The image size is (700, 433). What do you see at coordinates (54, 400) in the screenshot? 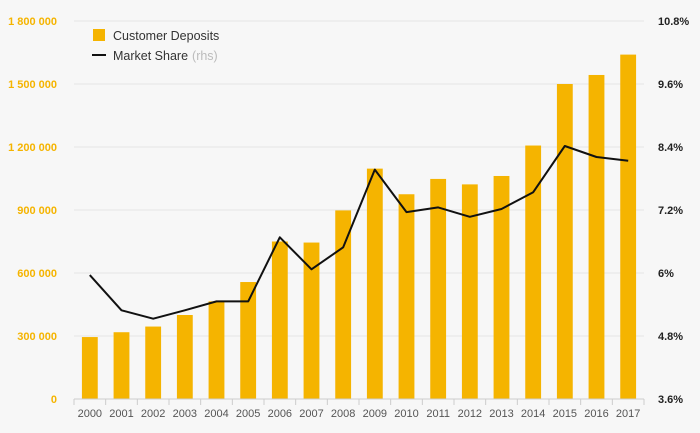
I see `y-left-tick-label: 0` at bounding box center [54, 400].